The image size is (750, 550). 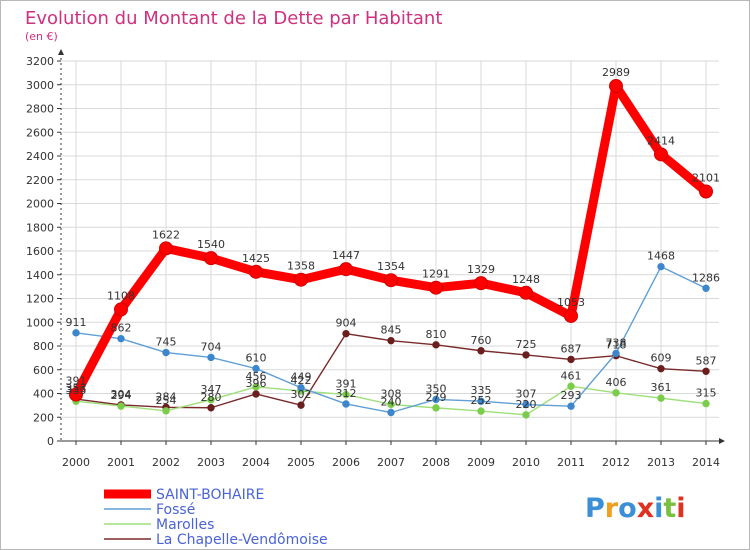 What do you see at coordinates (210, 495) in the screenshot?
I see `legend-label-0: SAINT-BOHAIRE` at bounding box center [210, 495].